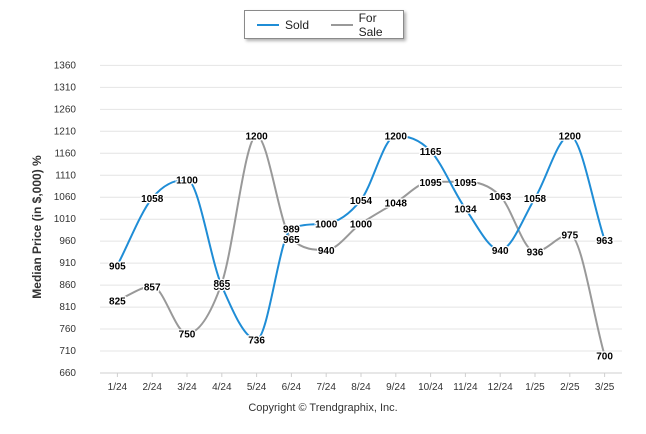 Image resolution: width=646 pixels, height=434 pixels. What do you see at coordinates (361, 201) in the screenshot?
I see `data-label-sold: 1054` at bounding box center [361, 201].